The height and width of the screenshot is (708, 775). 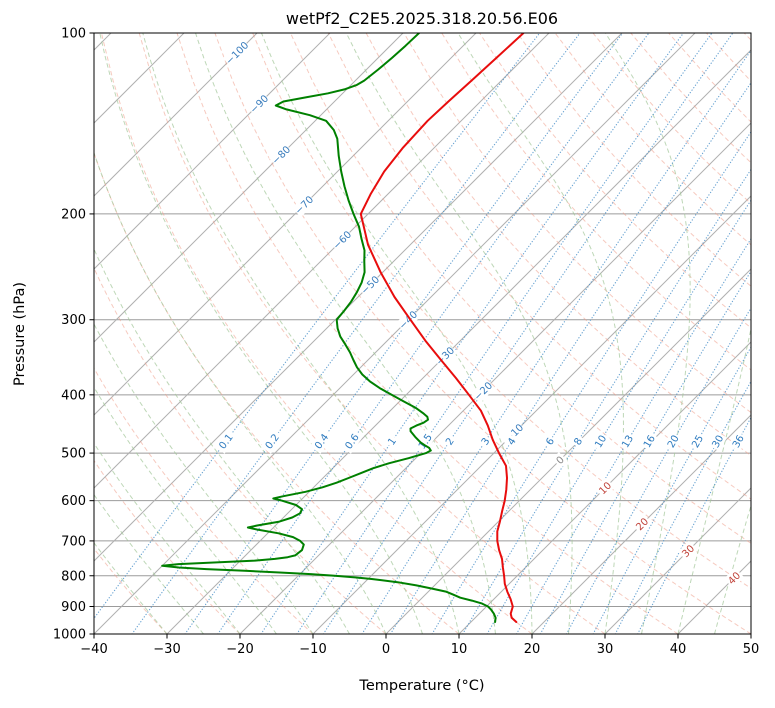 I want to click on isotherm-label-text: −90, so click(x=259, y=104).